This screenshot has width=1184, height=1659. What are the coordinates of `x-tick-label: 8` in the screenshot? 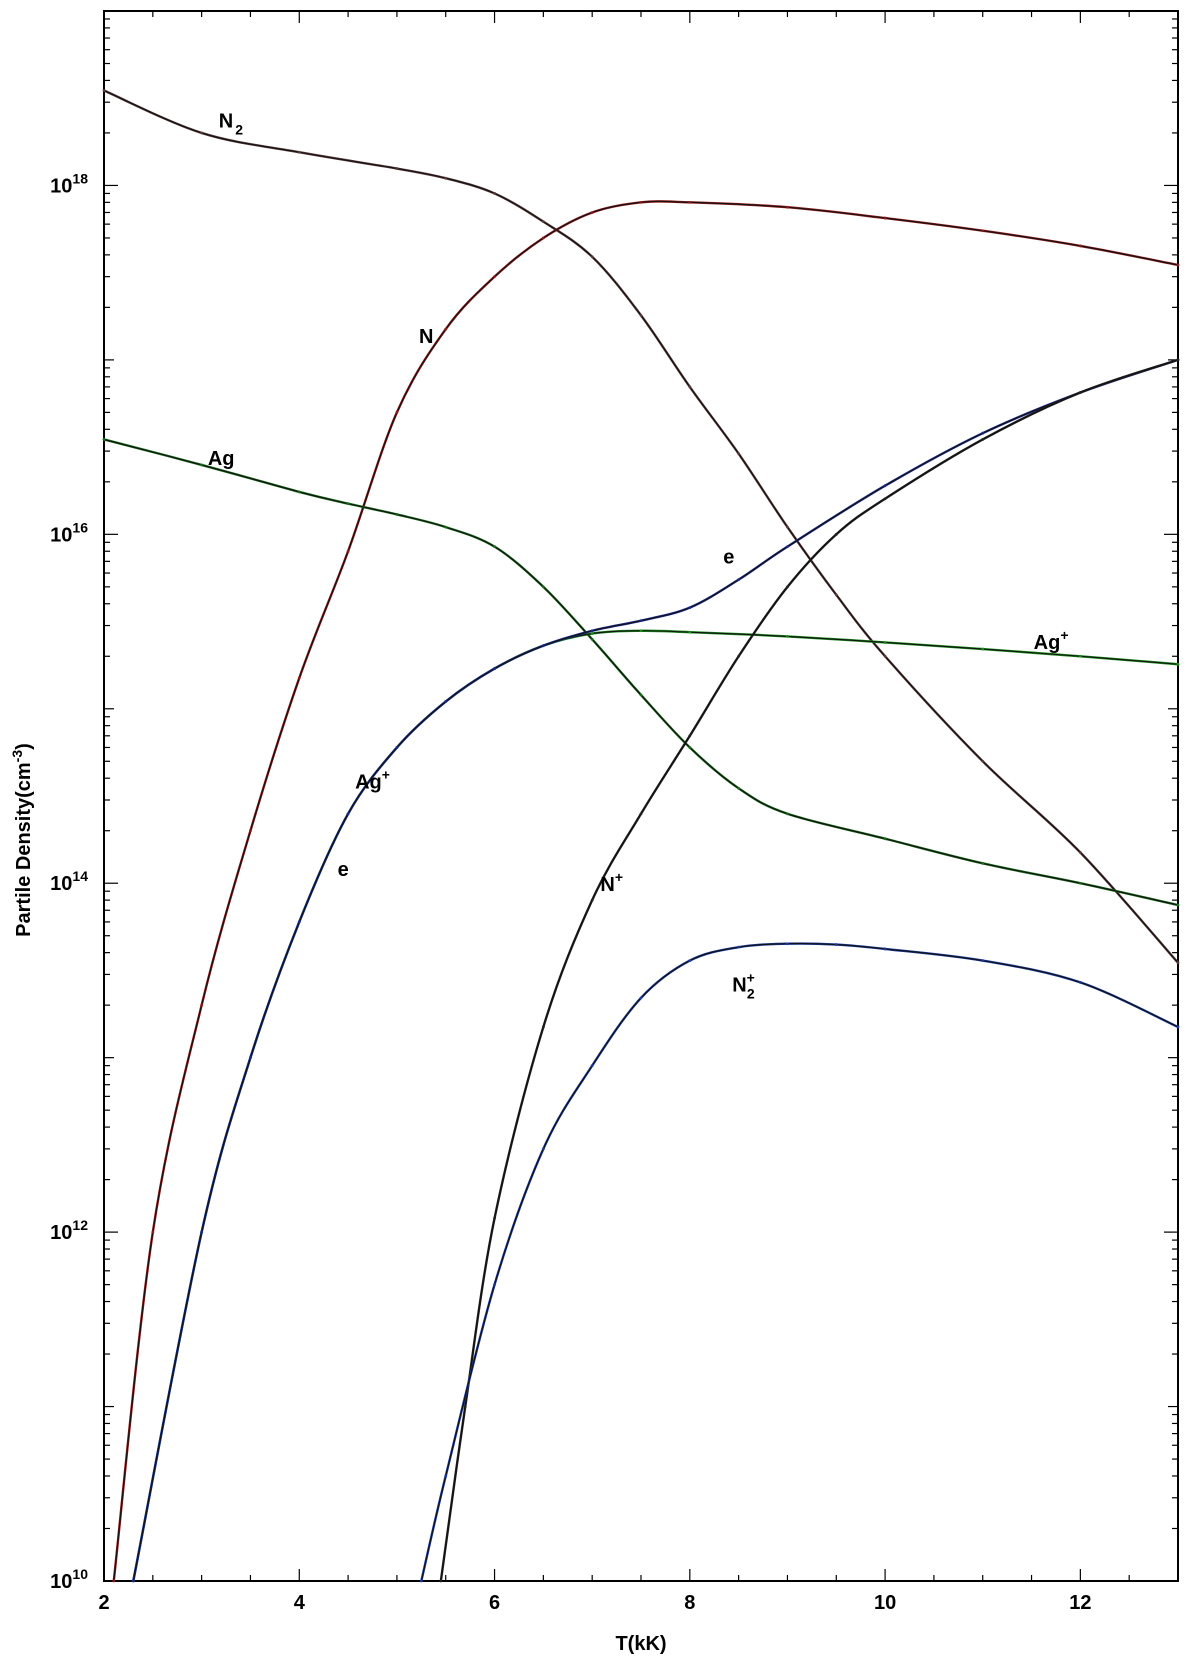 It's located at (689, 1603).